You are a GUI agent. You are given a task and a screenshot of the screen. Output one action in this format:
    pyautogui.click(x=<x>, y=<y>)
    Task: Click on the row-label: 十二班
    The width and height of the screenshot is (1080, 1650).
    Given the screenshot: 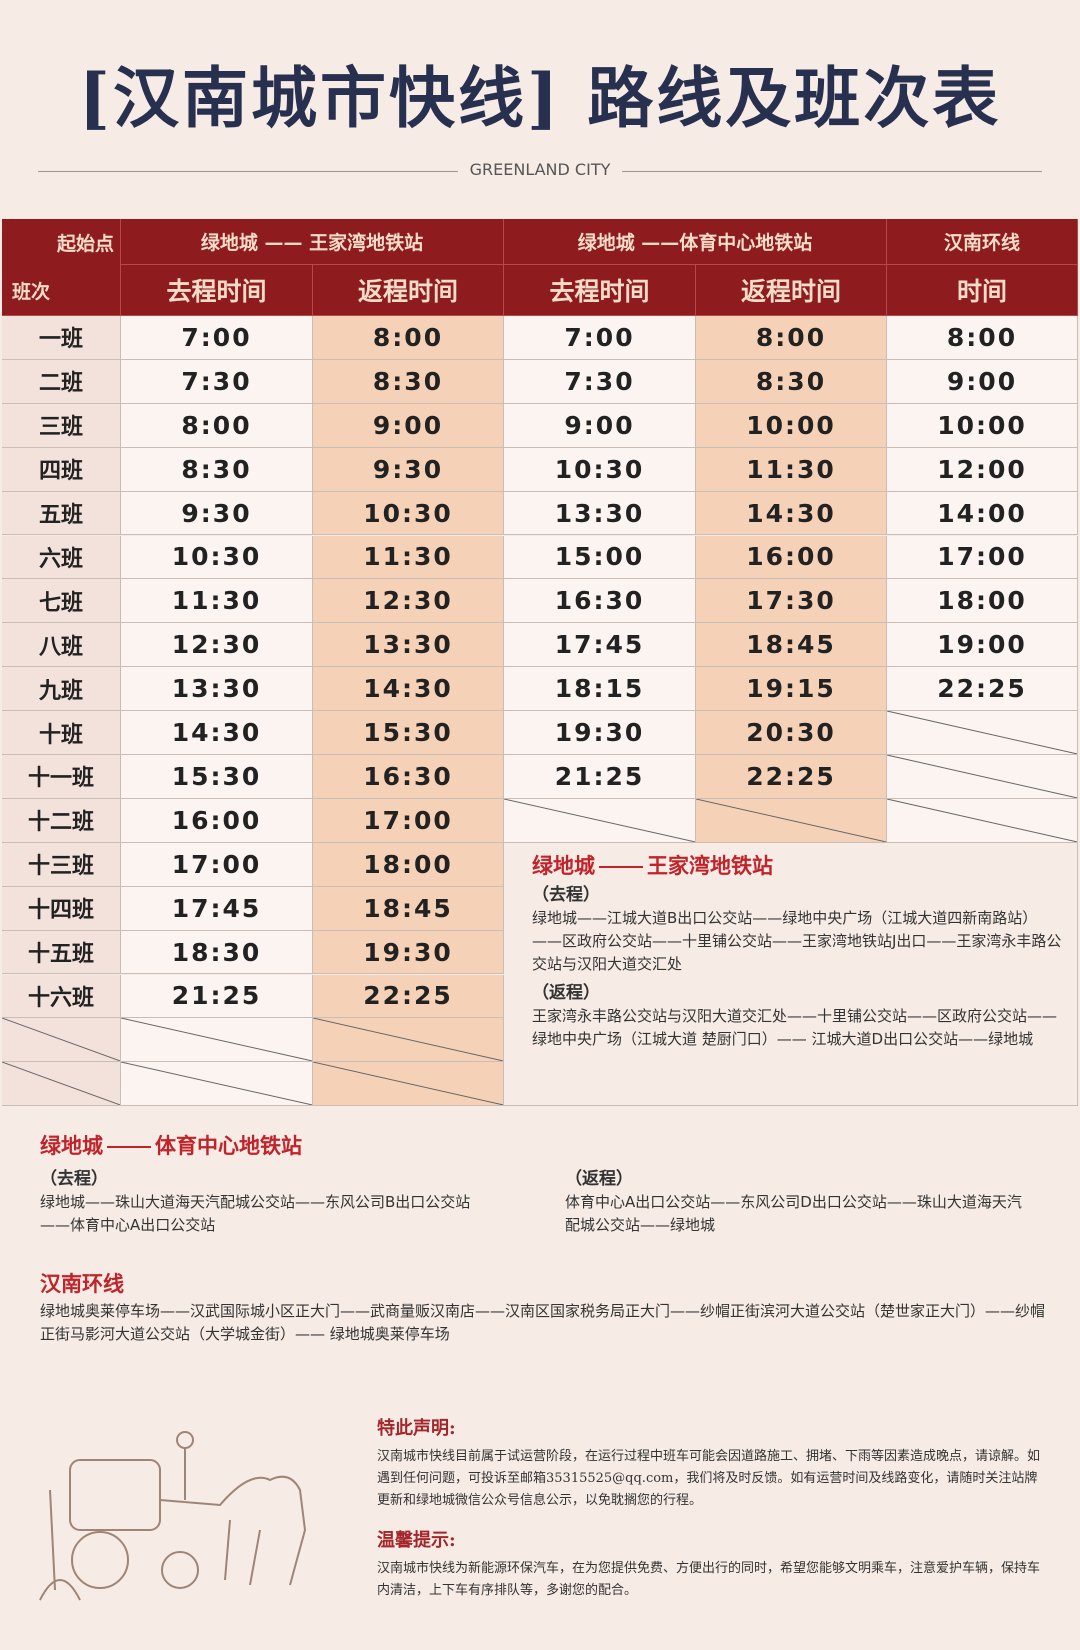 What is the action you would take?
    pyautogui.click(x=61, y=820)
    